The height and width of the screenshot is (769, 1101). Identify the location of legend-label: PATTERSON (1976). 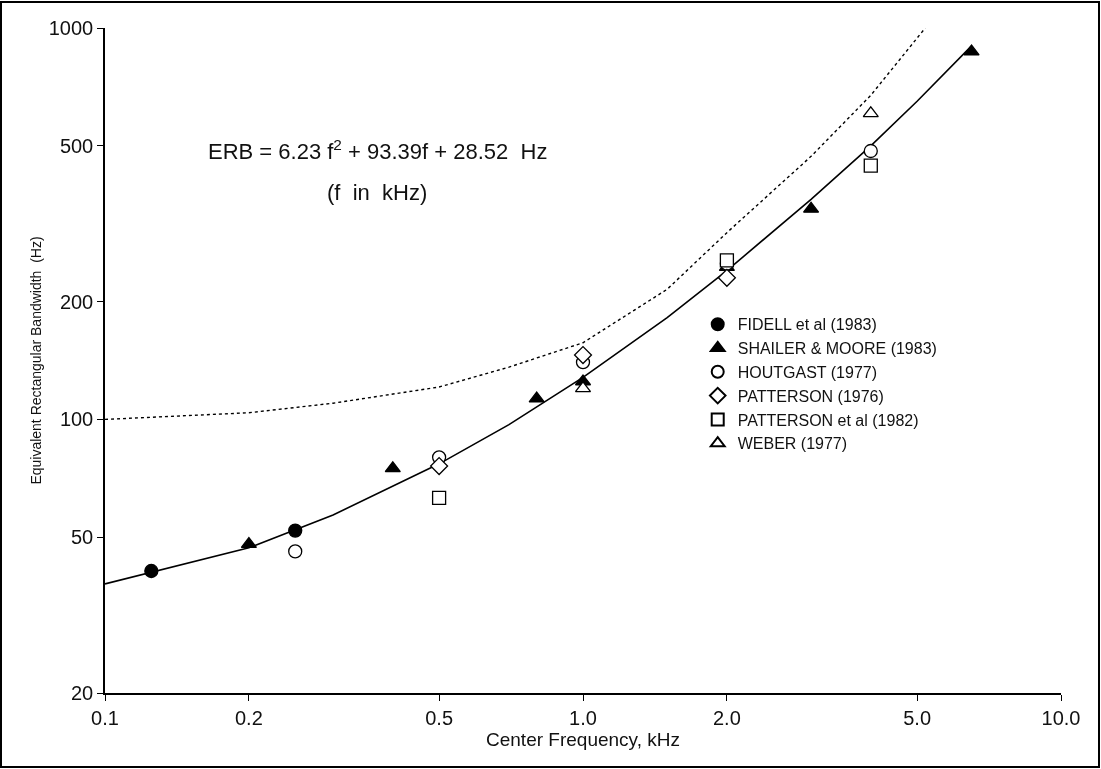
(810, 396).